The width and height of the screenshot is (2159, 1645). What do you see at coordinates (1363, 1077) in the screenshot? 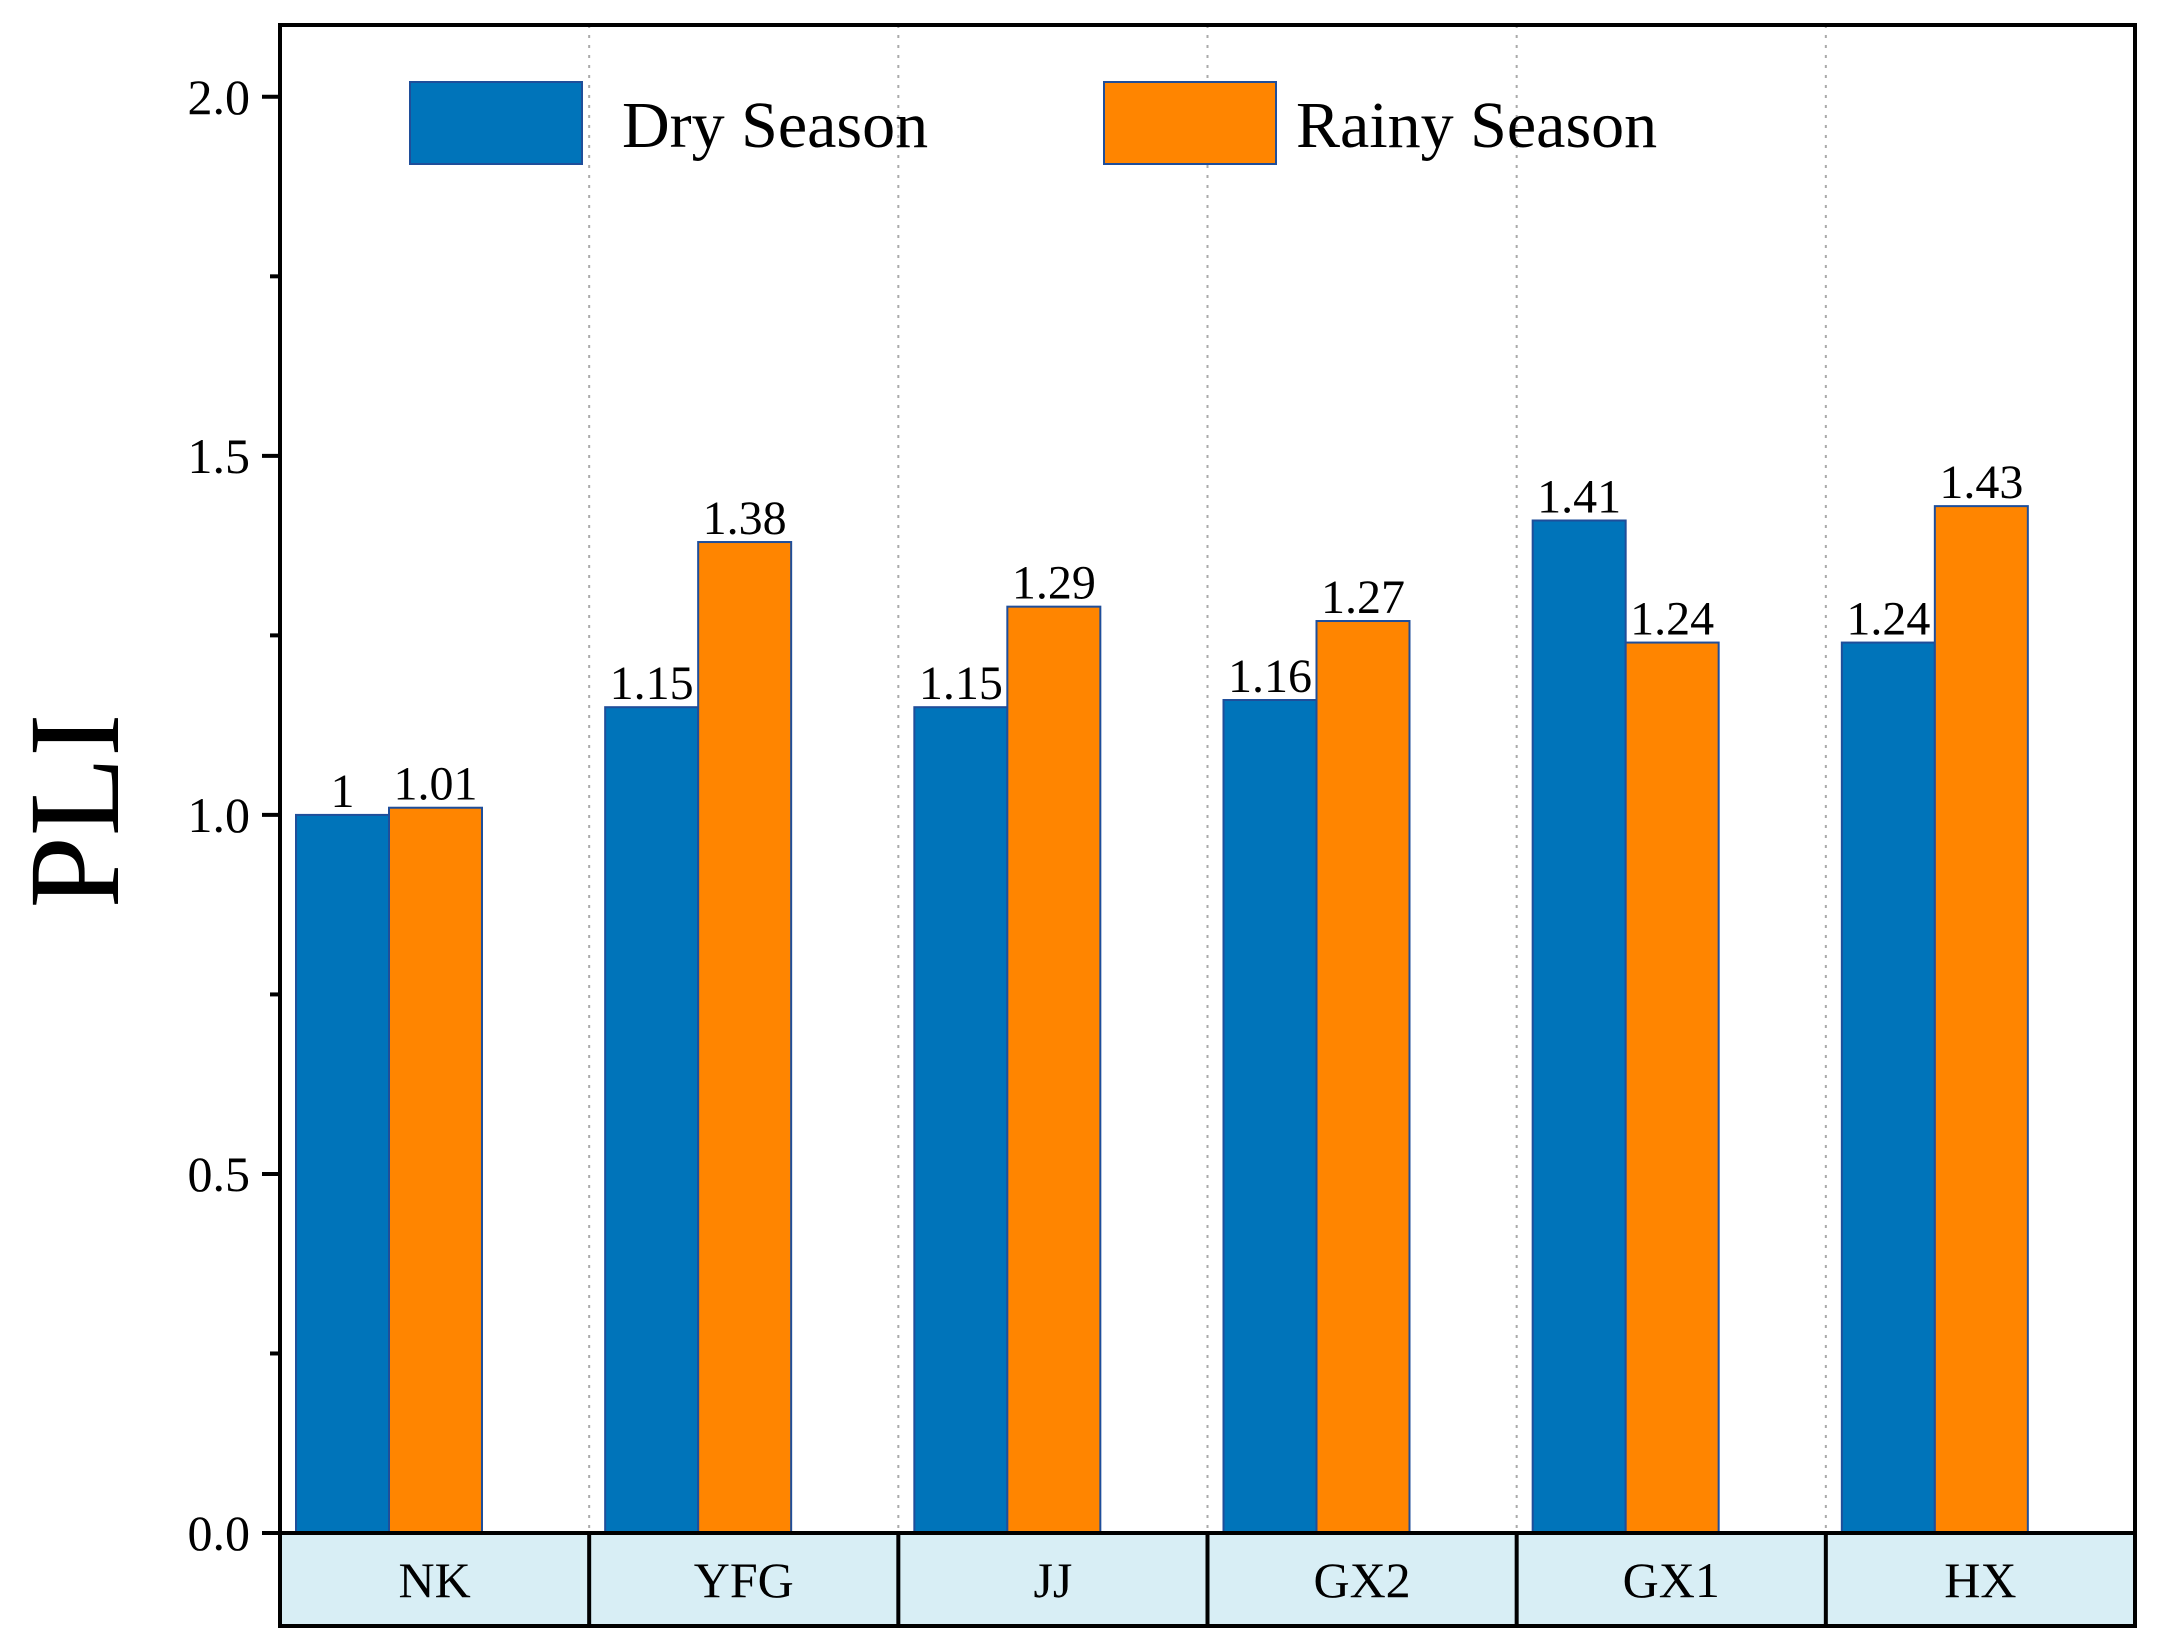
I see `bar-rainy-gx2` at bounding box center [1363, 1077].